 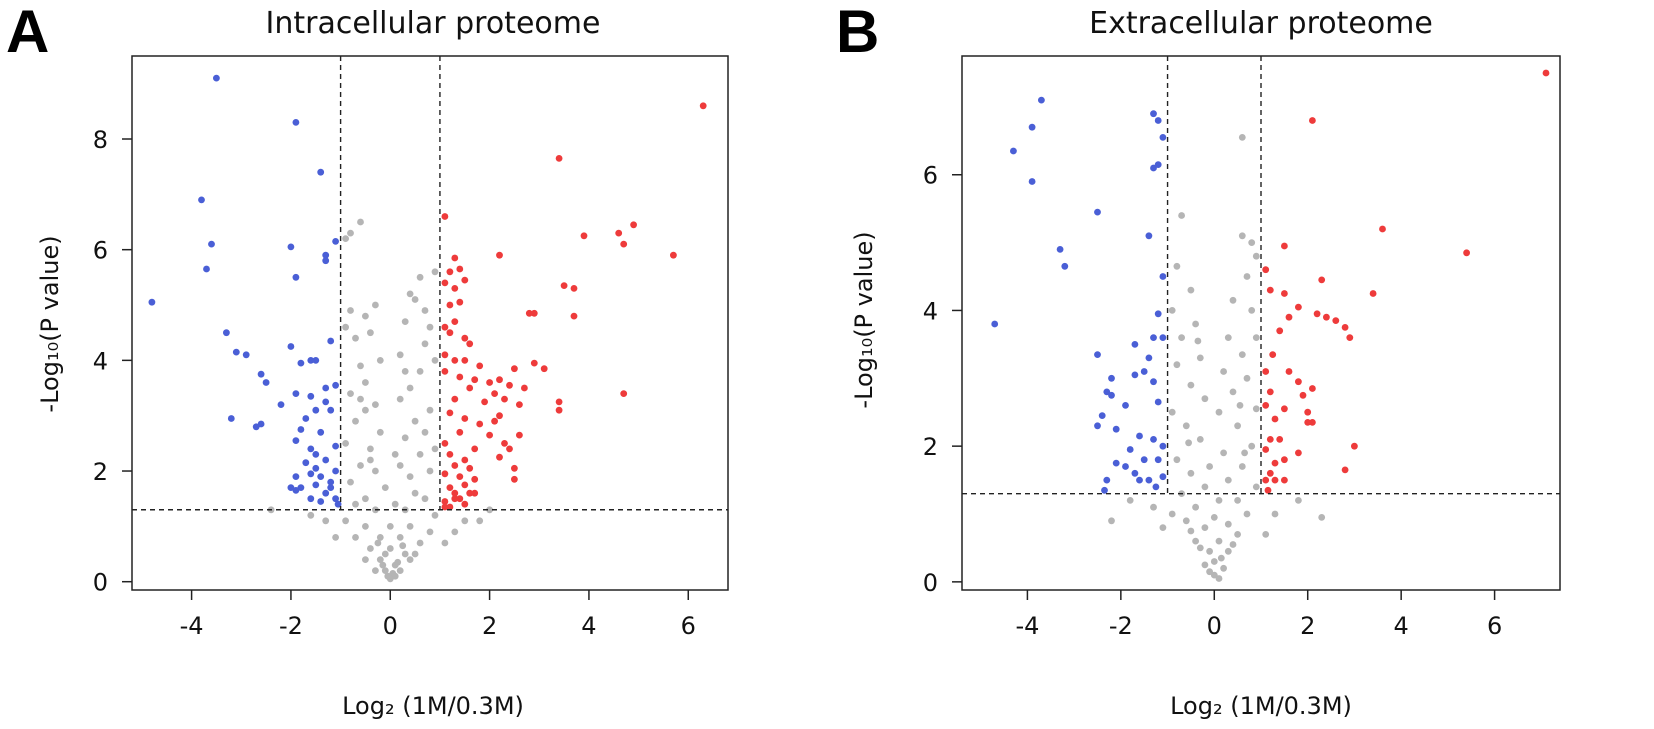 I want to click on x-tick-label: 2, so click(x=489, y=626).